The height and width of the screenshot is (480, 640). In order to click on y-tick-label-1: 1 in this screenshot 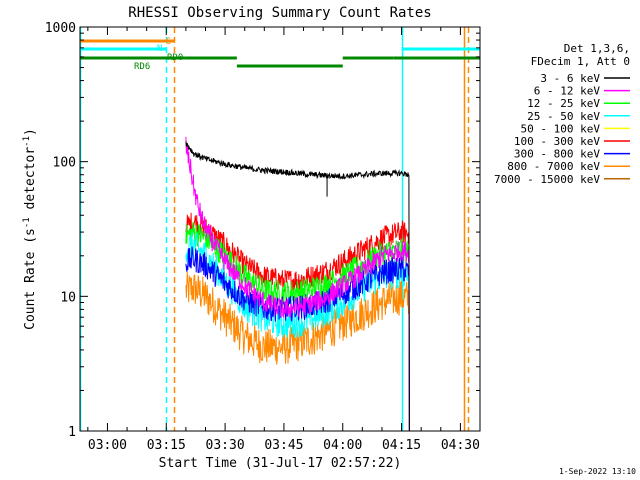, I will do `click(72, 432)`.